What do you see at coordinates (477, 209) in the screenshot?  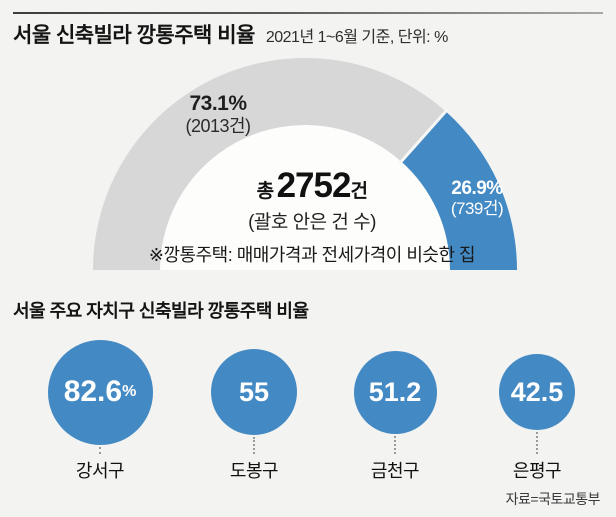 I see `blue-segment-count: (739건)` at bounding box center [477, 209].